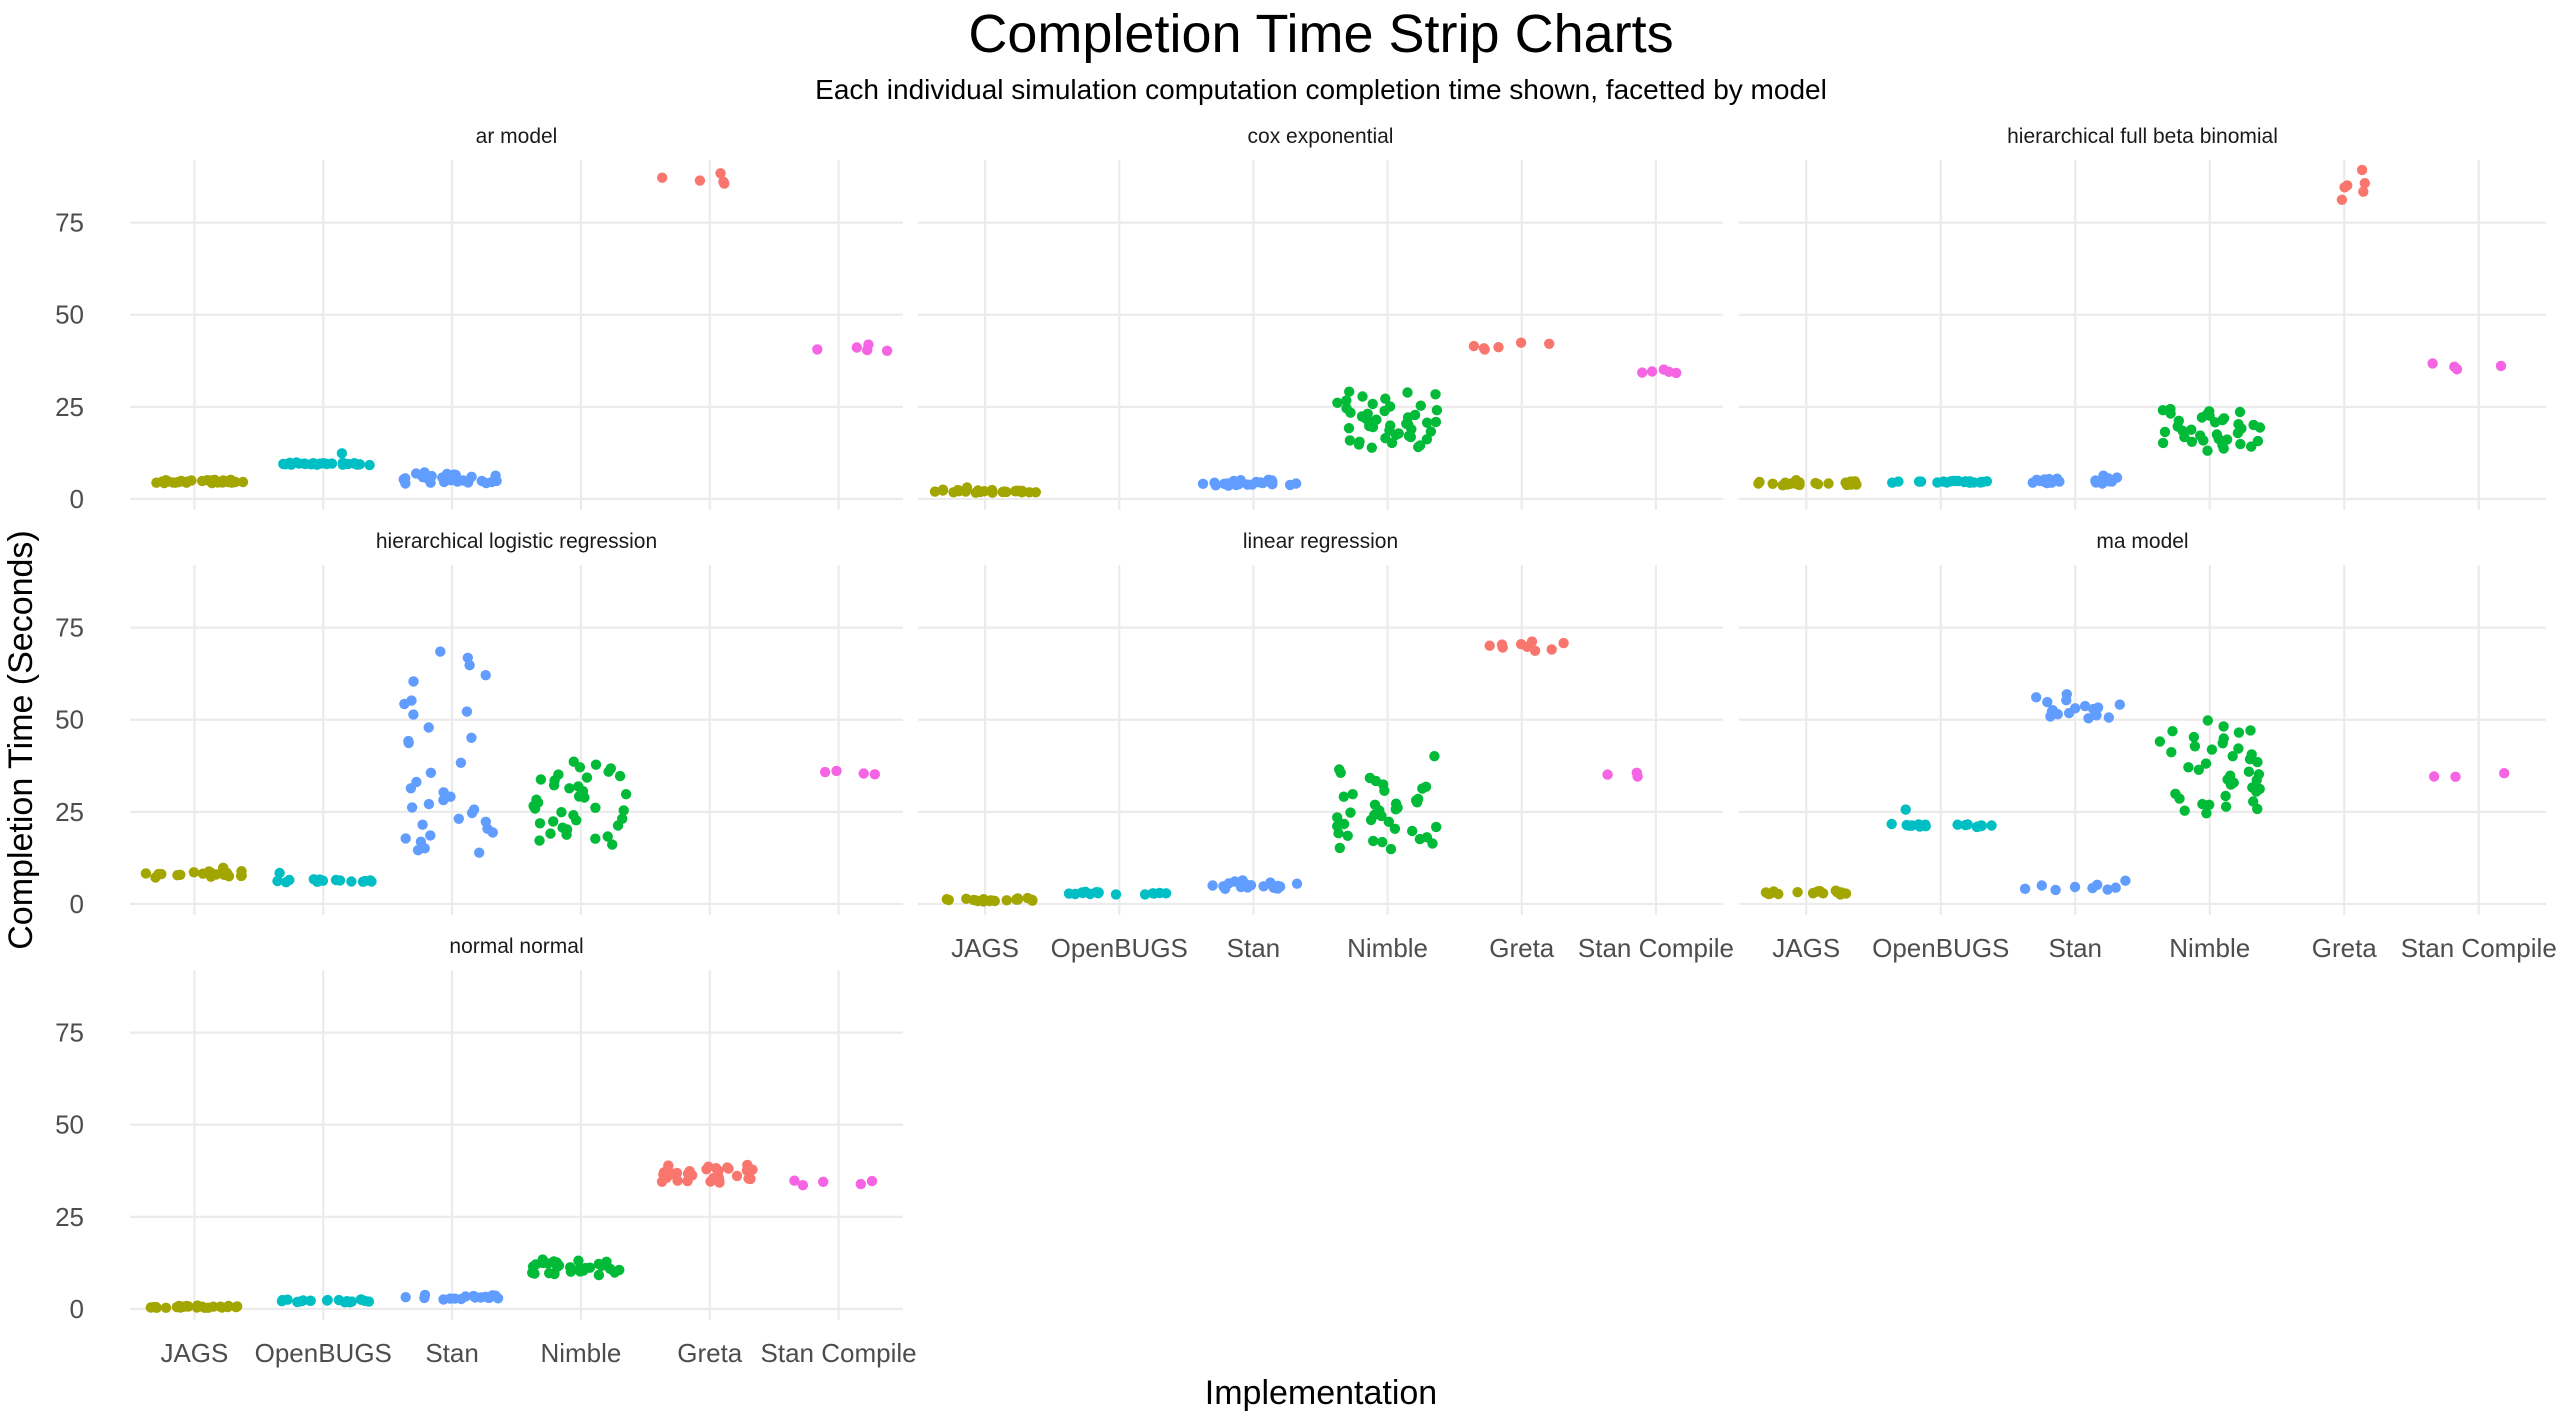 This screenshot has width=2560, height=1412. I want to click on x-tick-label: Nimble, so click(2209, 948).